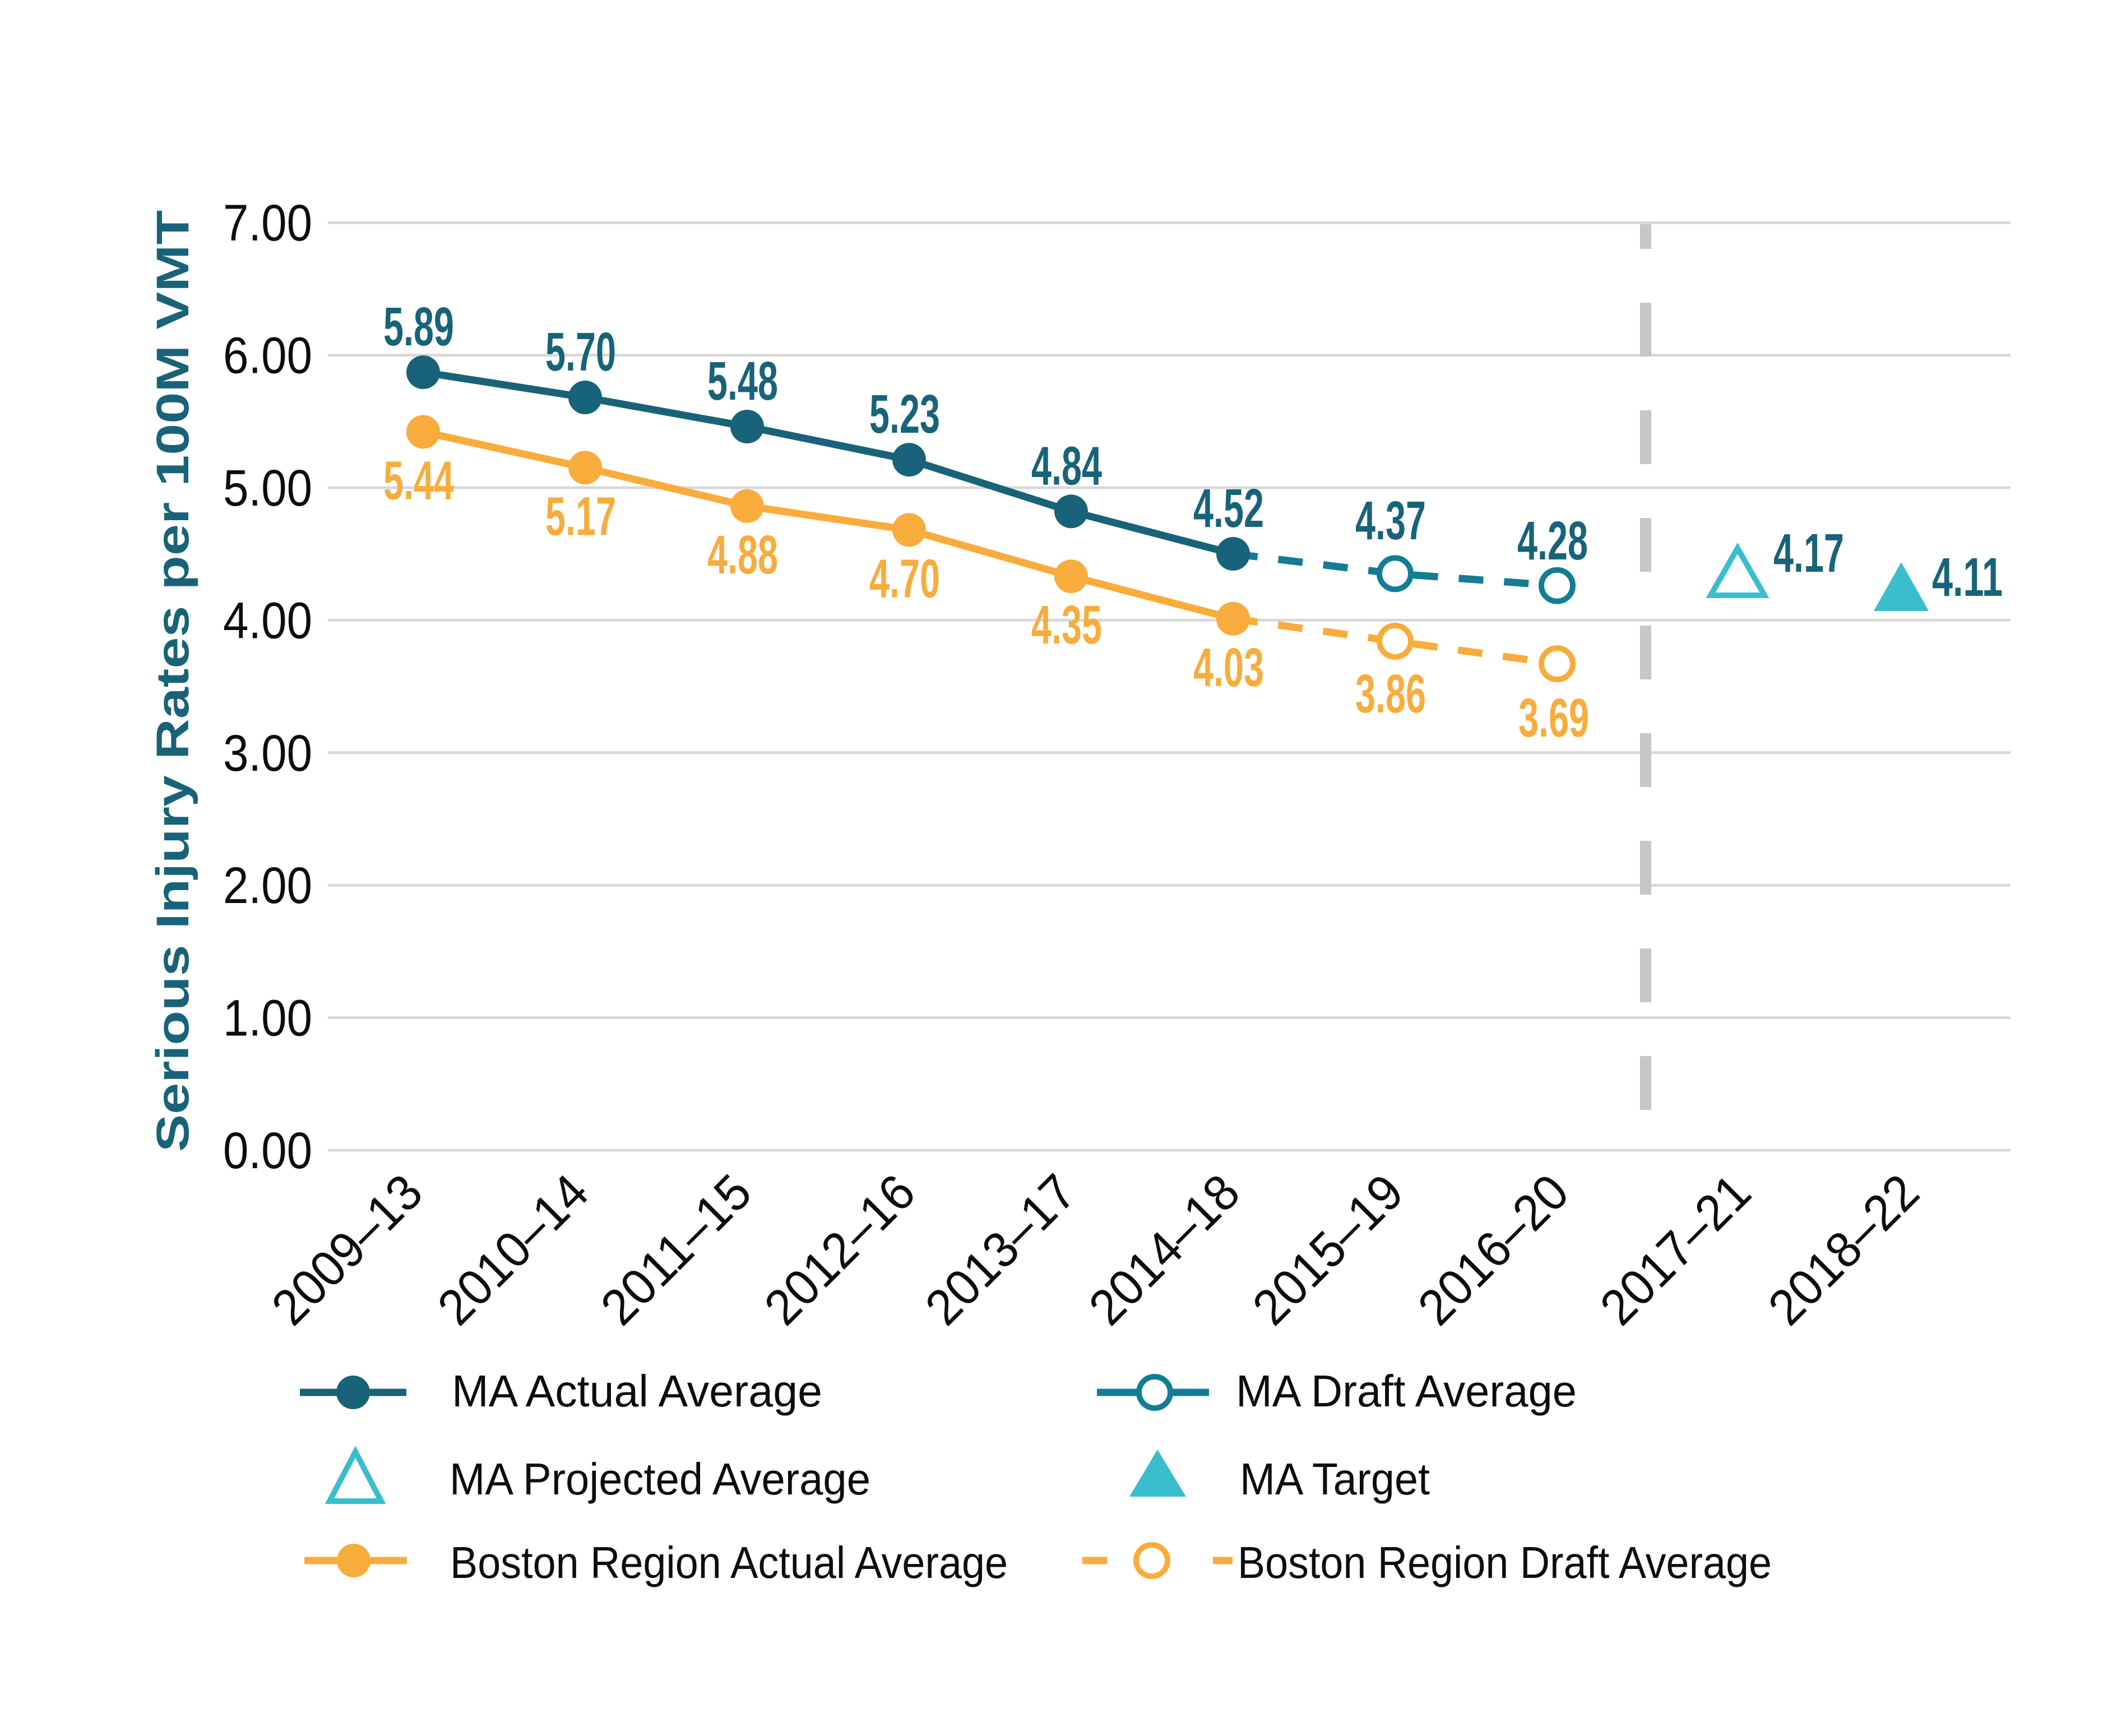 The height and width of the screenshot is (1736, 2103). What do you see at coordinates (267, 620) in the screenshot?
I see `svg-text: 4.00` at bounding box center [267, 620].